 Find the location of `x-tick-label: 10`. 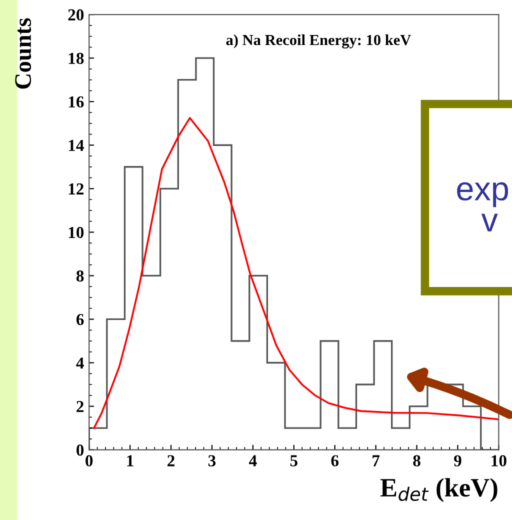

x-tick-label: 10 is located at coordinates (499, 460).